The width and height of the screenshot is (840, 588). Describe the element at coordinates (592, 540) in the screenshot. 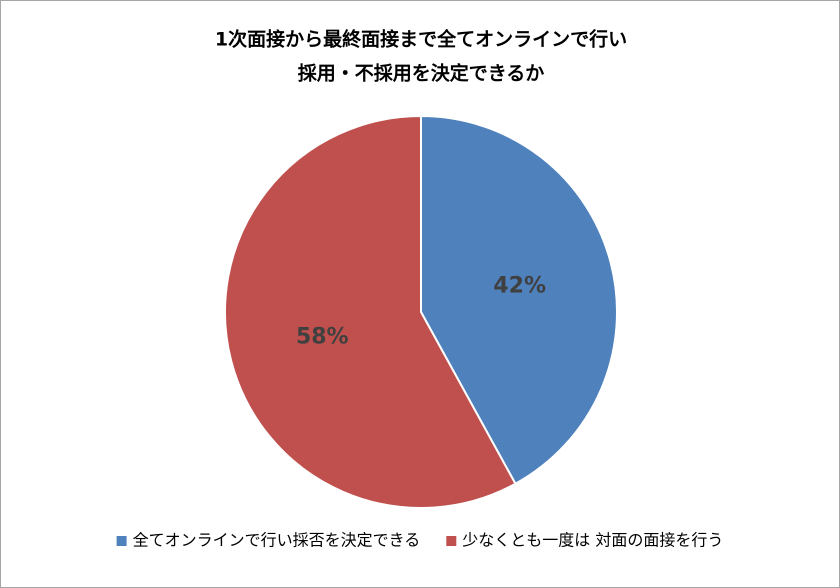

I see `legend-label: 少なくとも一度は 対面の面接を行う` at that location.